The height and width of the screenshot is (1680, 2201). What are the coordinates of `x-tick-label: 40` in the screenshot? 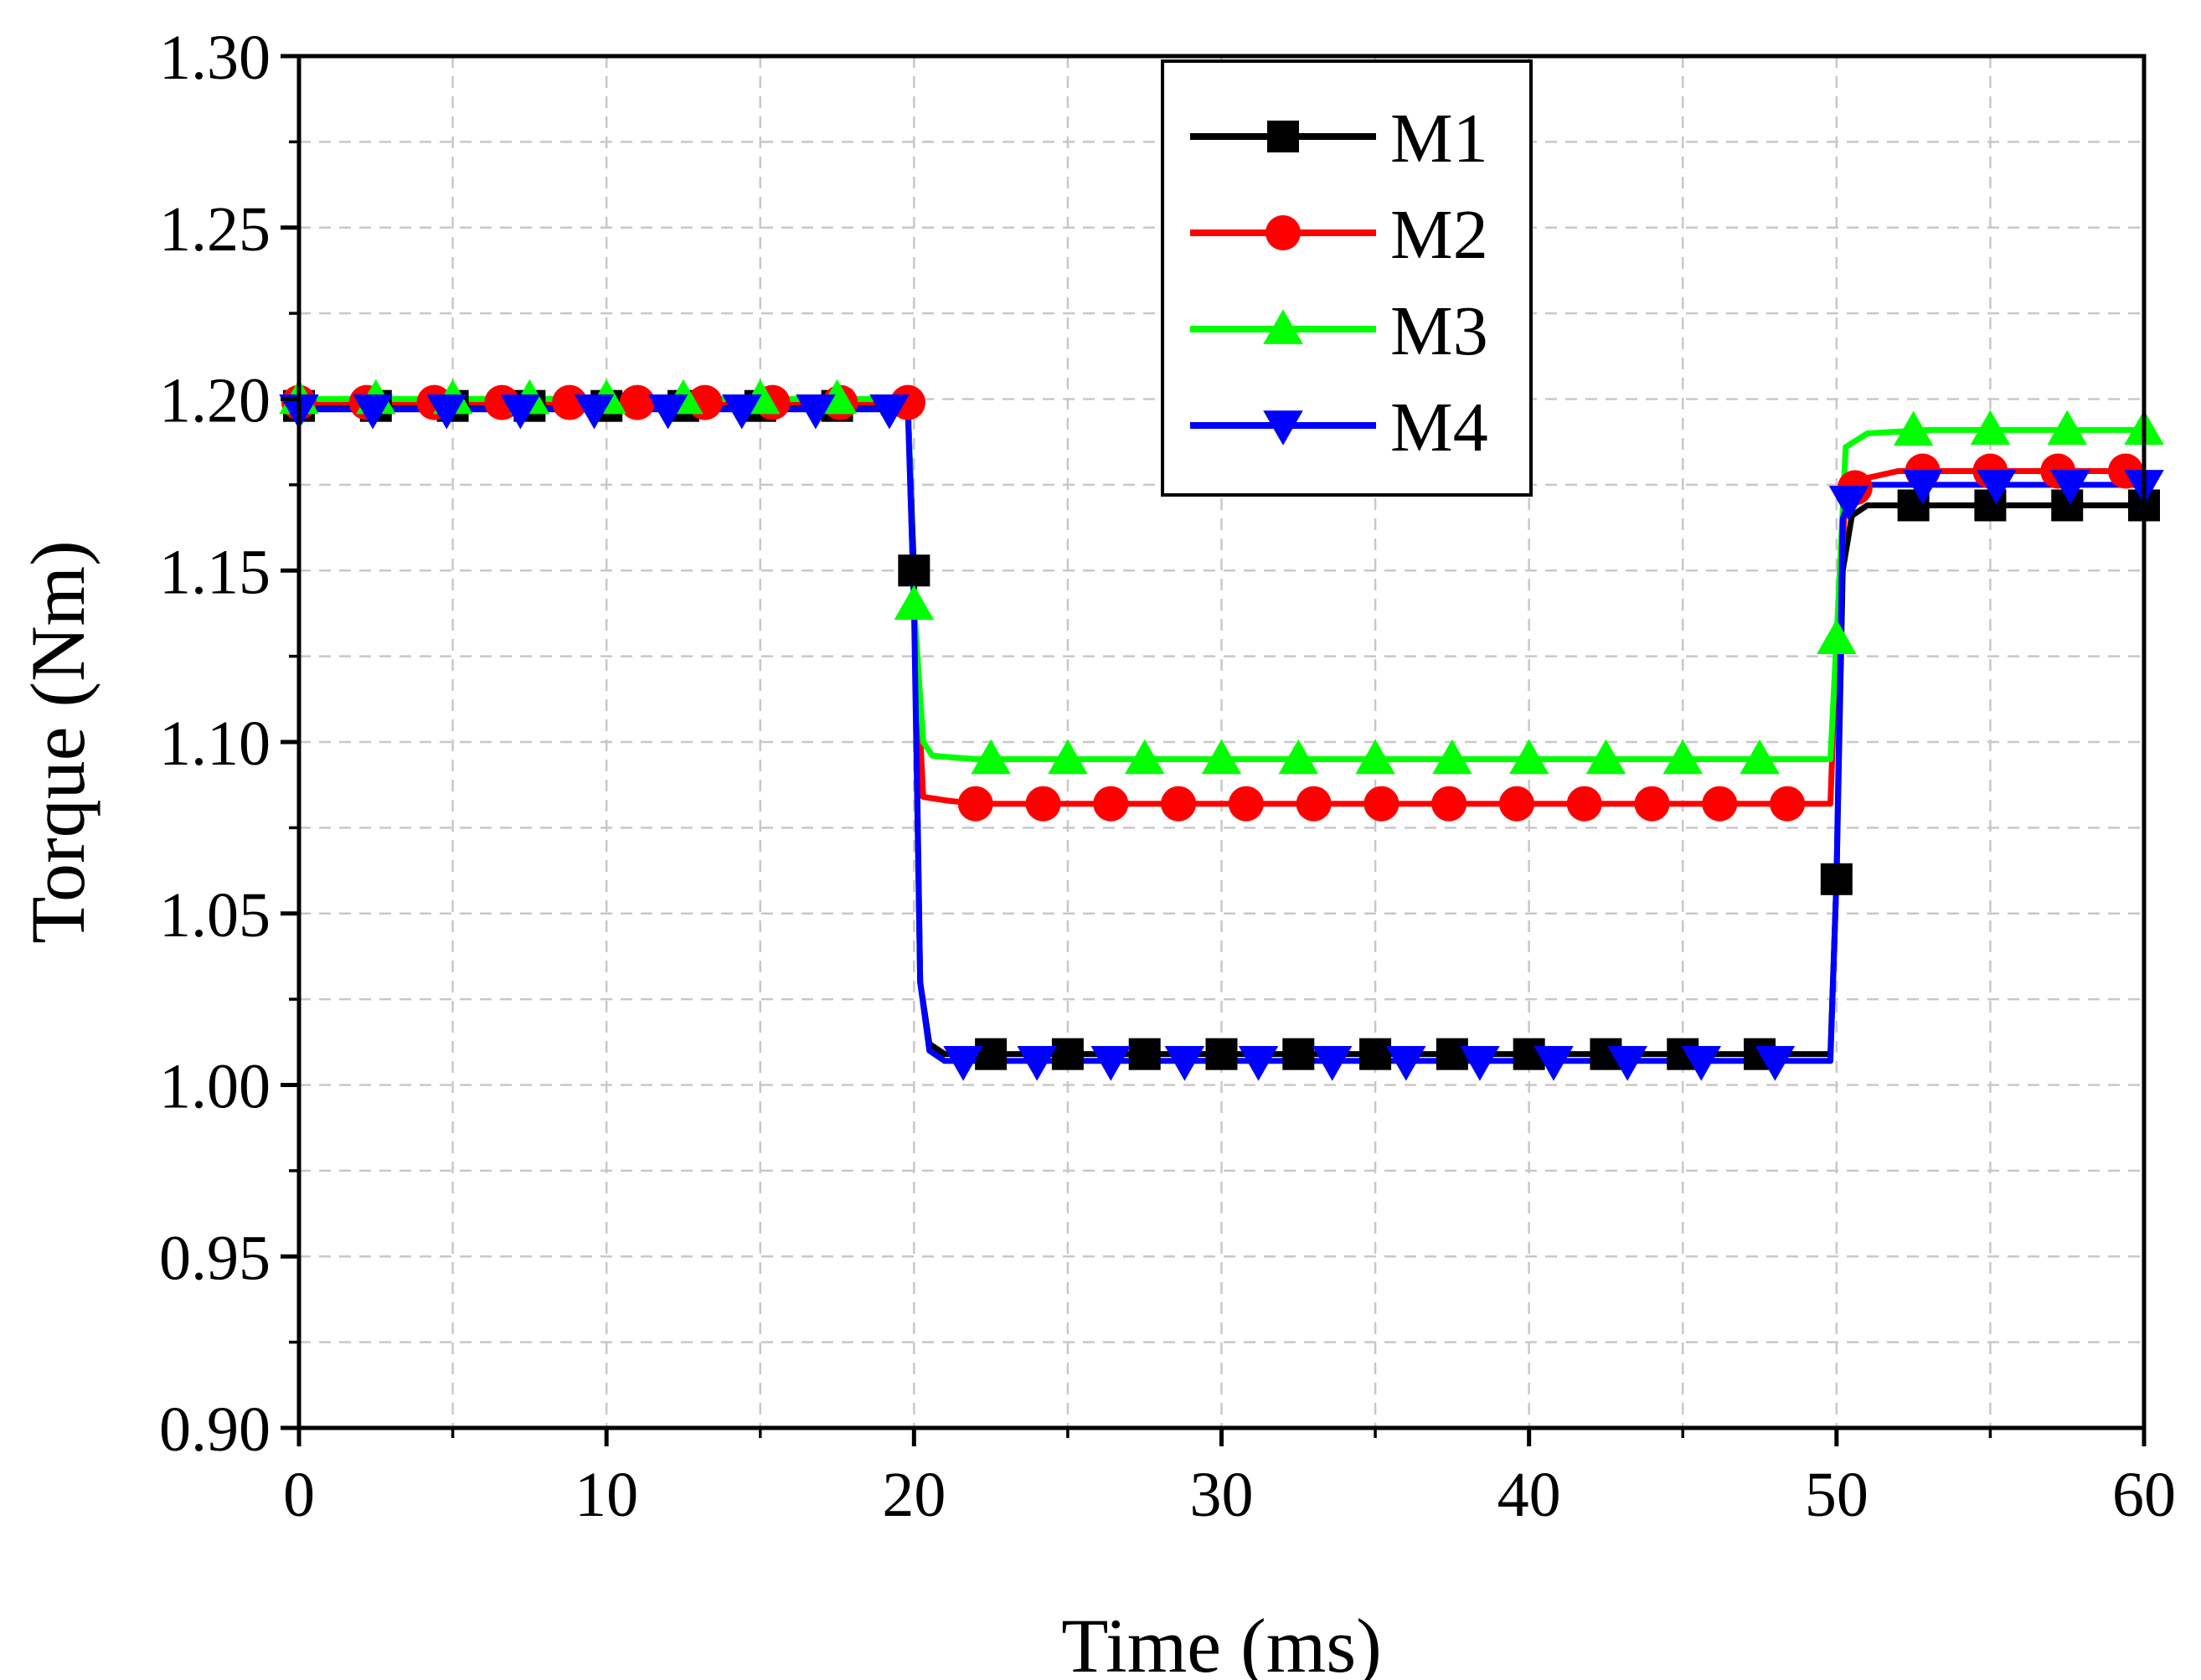 It's located at (1529, 1495).